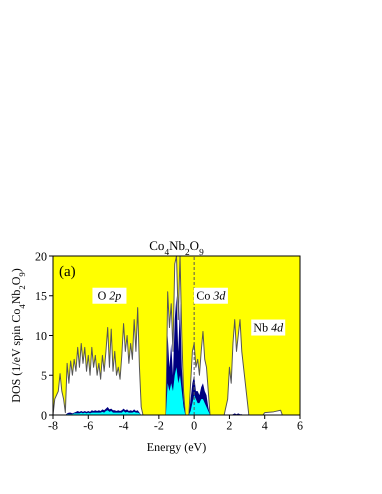  Describe the element at coordinates (159, 425) in the screenshot. I see `x-tick-label: -2` at that location.